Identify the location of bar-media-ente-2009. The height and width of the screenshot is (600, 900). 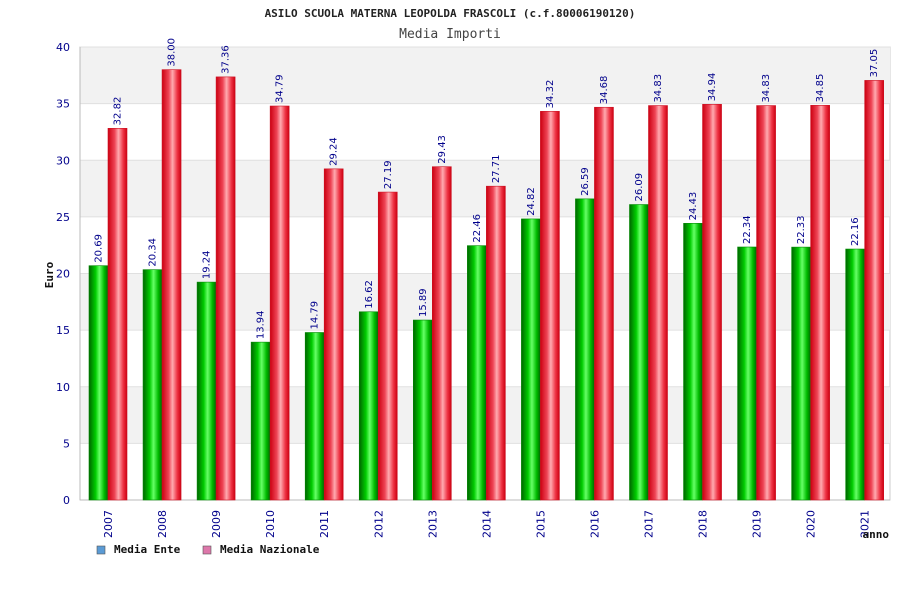
(206, 391).